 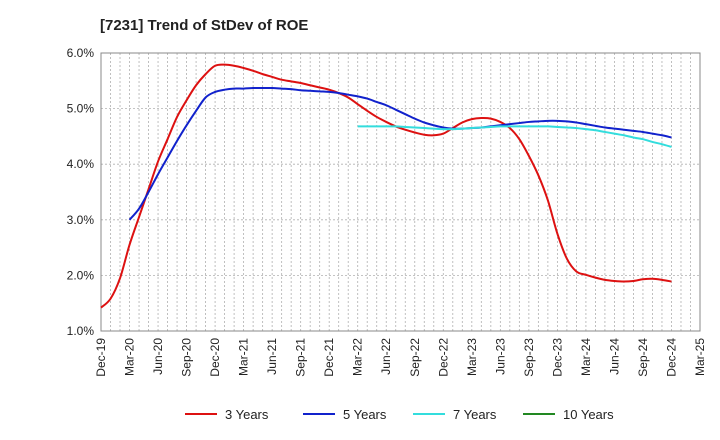 I want to click on x-tick-label: Dec-22, so click(x=443, y=357).